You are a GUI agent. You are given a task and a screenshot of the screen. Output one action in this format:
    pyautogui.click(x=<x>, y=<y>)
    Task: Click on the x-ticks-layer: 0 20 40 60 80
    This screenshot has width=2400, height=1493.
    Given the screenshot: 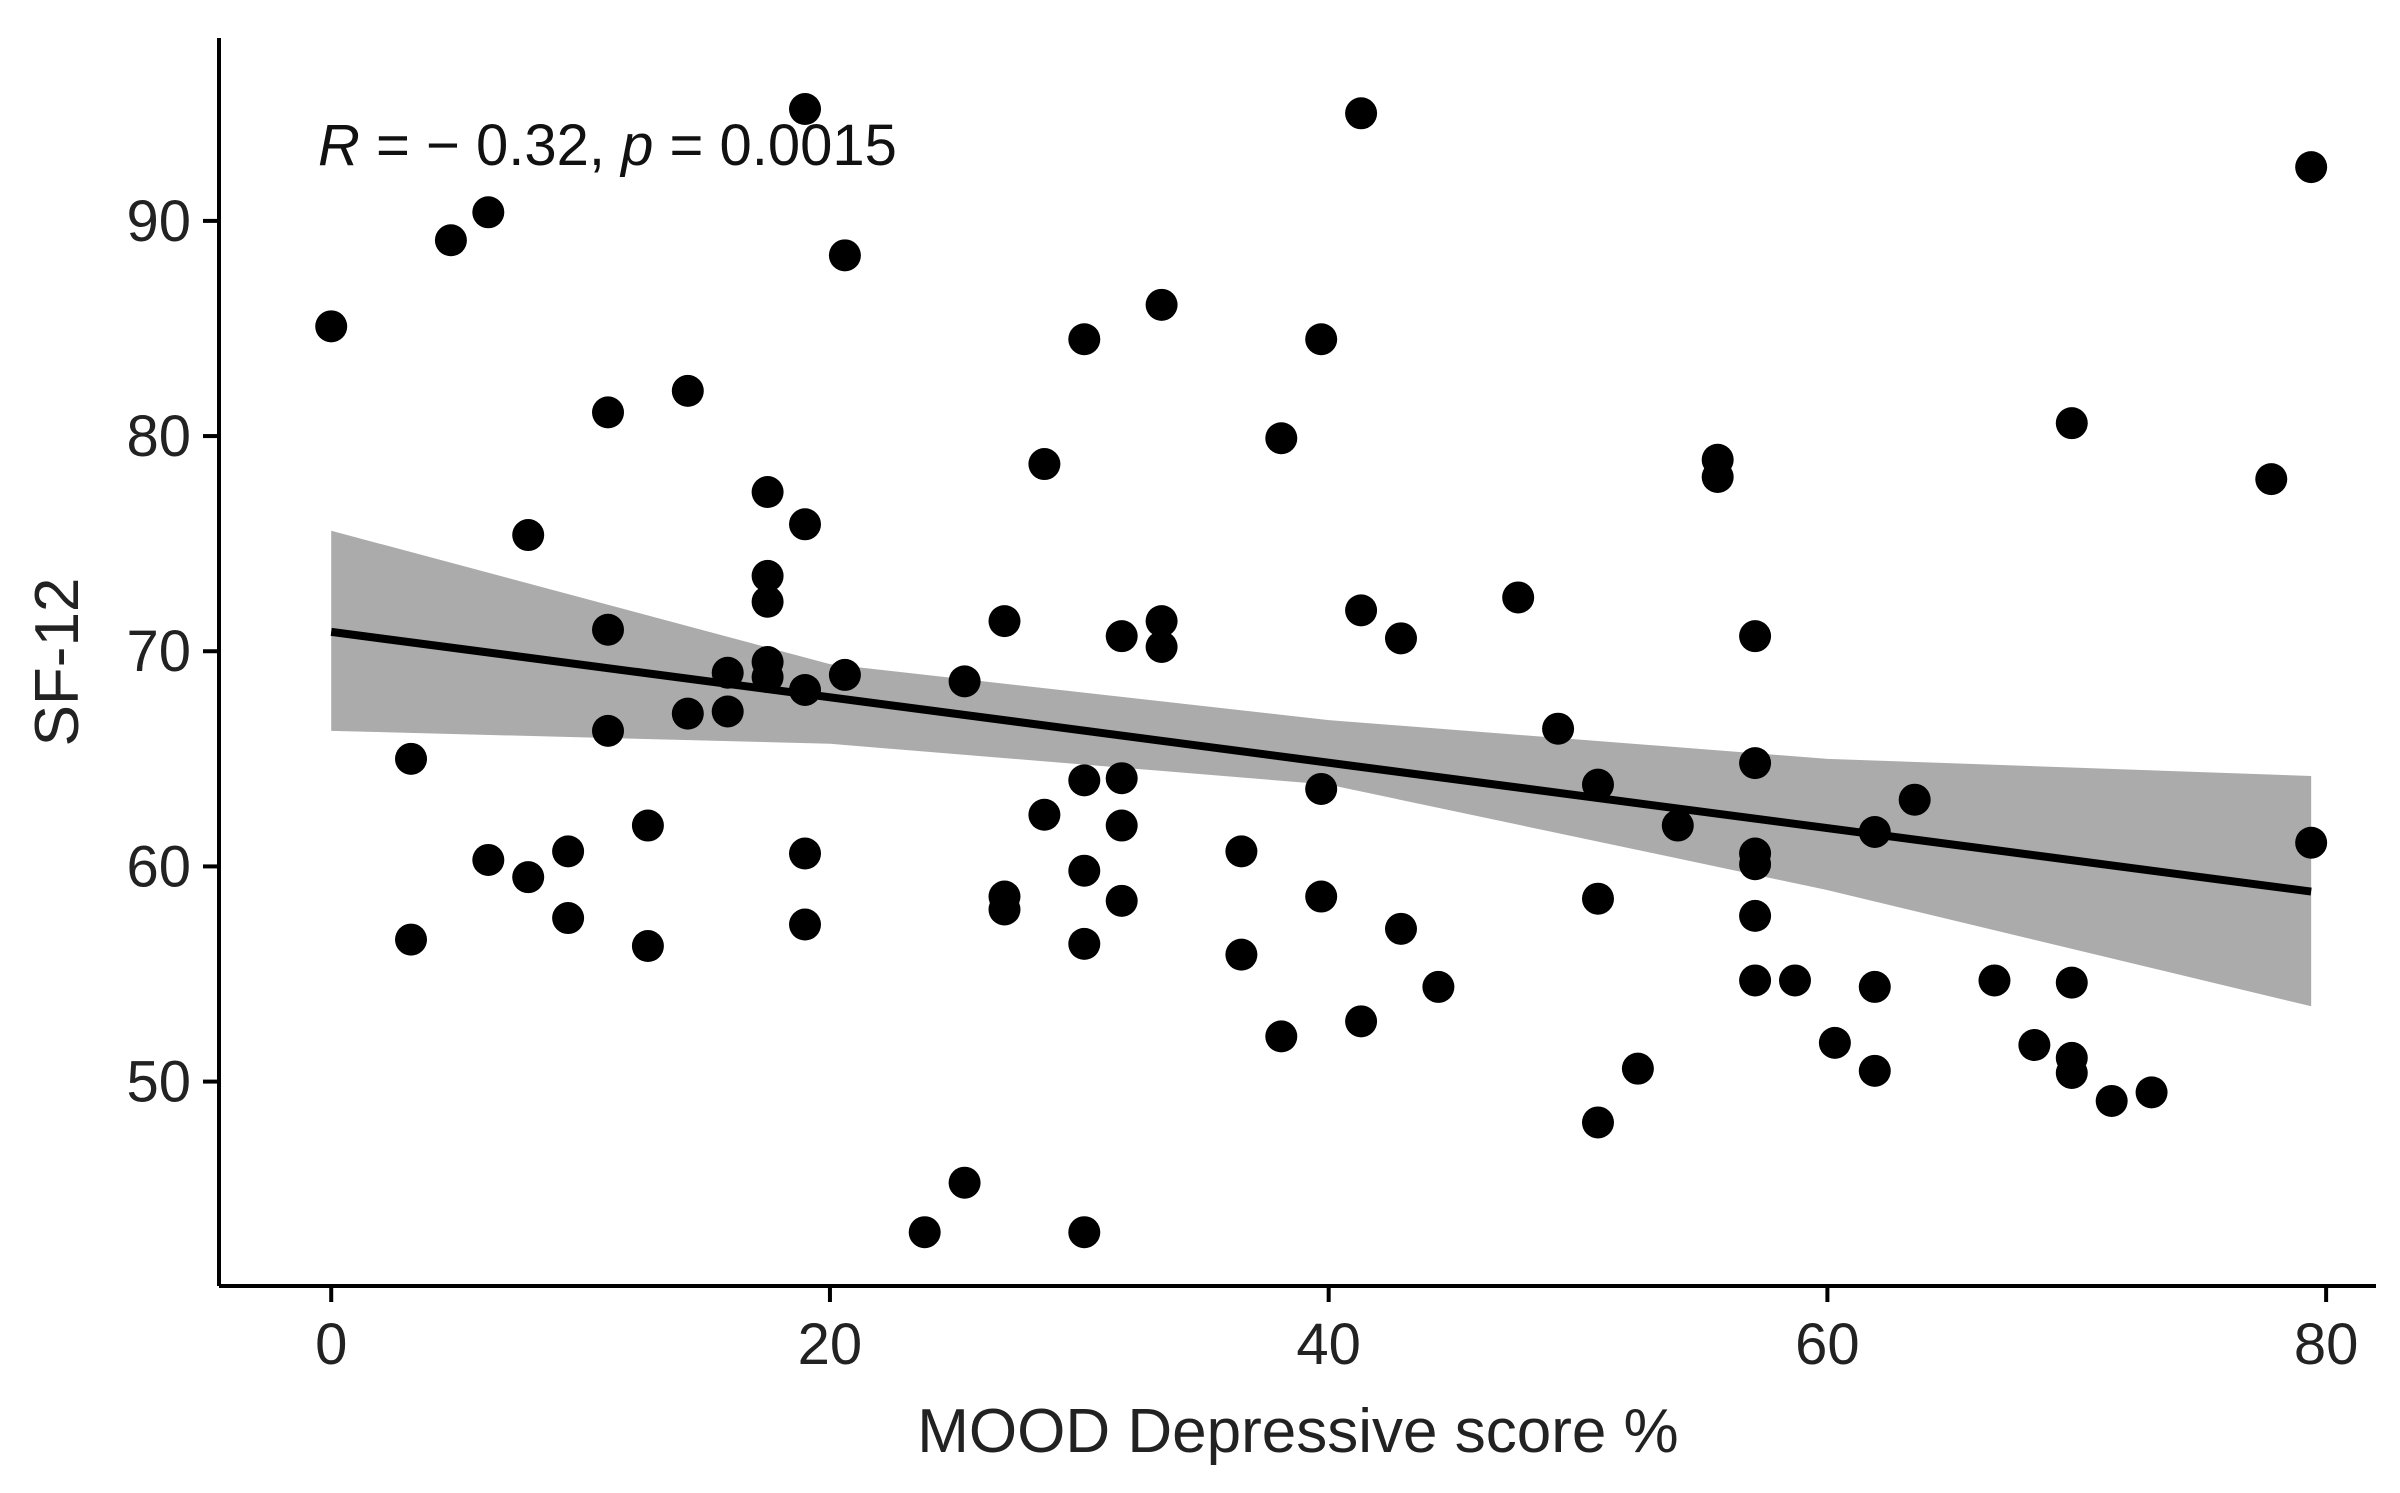 What is the action you would take?
    pyautogui.click(x=1336, y=1331)
    